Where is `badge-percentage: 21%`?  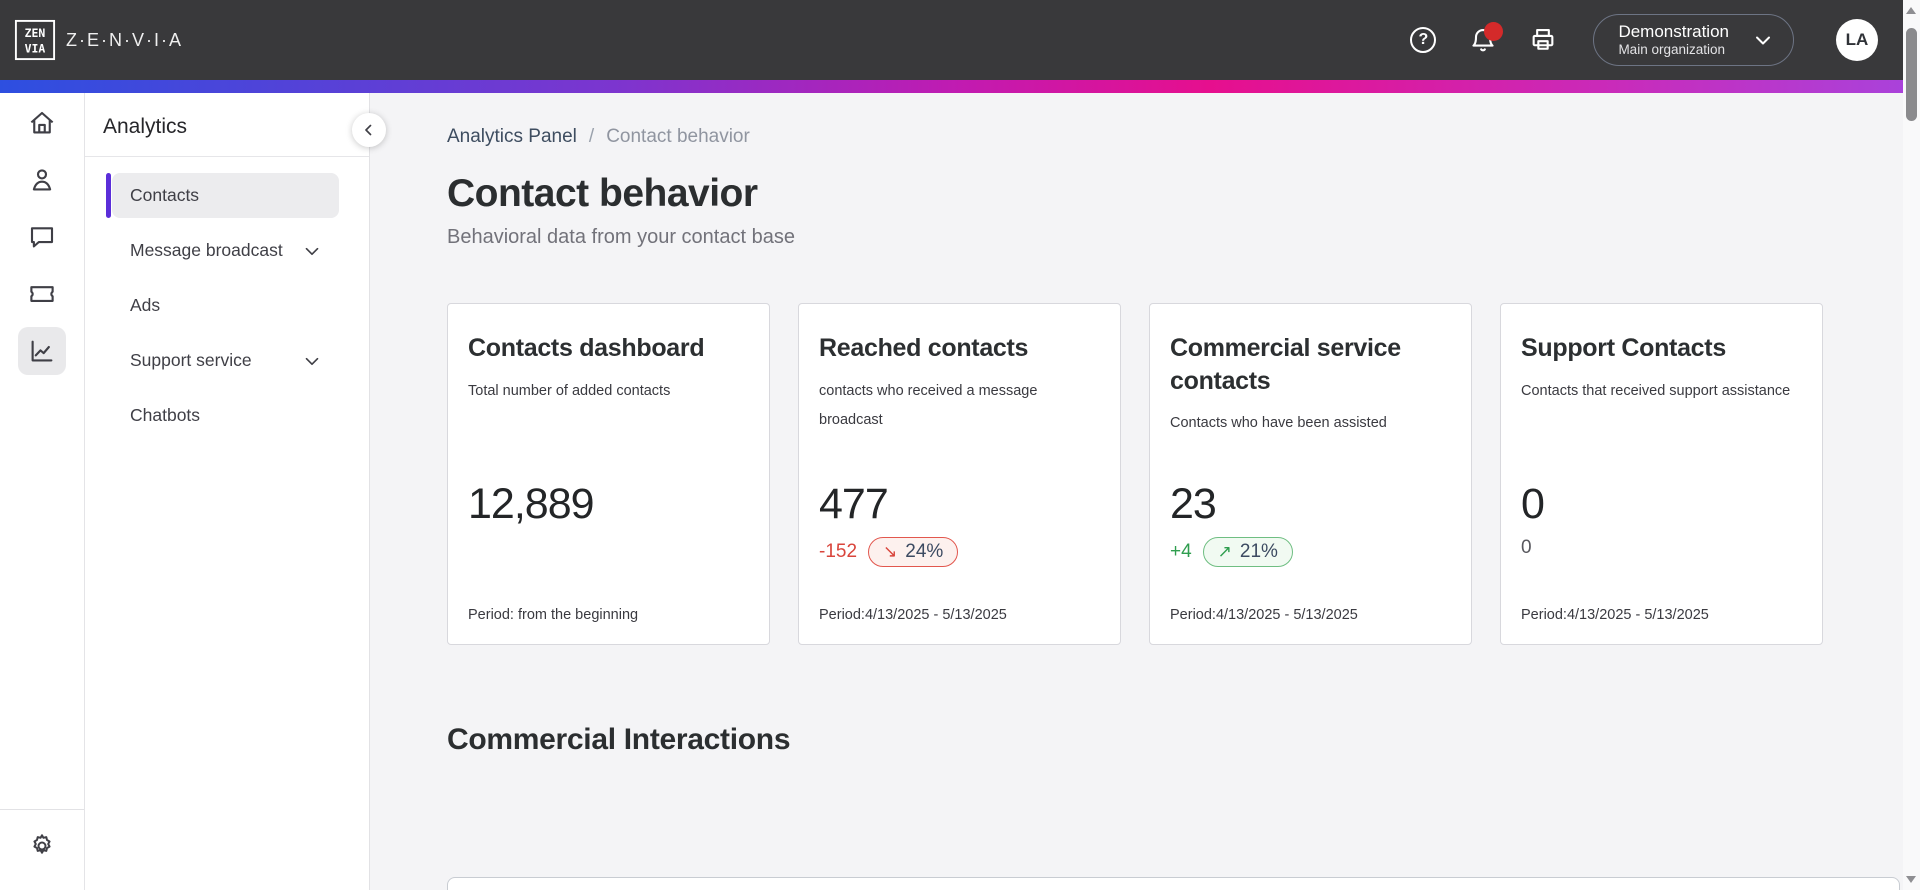
badge-percentage: 21% is located at coordinates (1258, 551).